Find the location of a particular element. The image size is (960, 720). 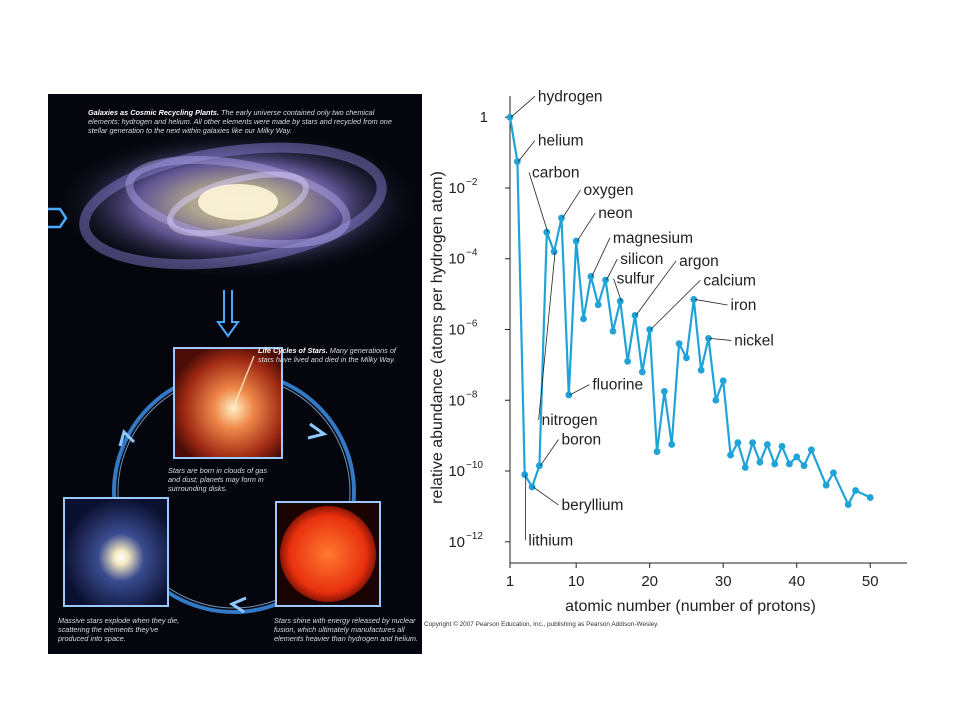

element-label: silicon is located at coordinates (641, 259).